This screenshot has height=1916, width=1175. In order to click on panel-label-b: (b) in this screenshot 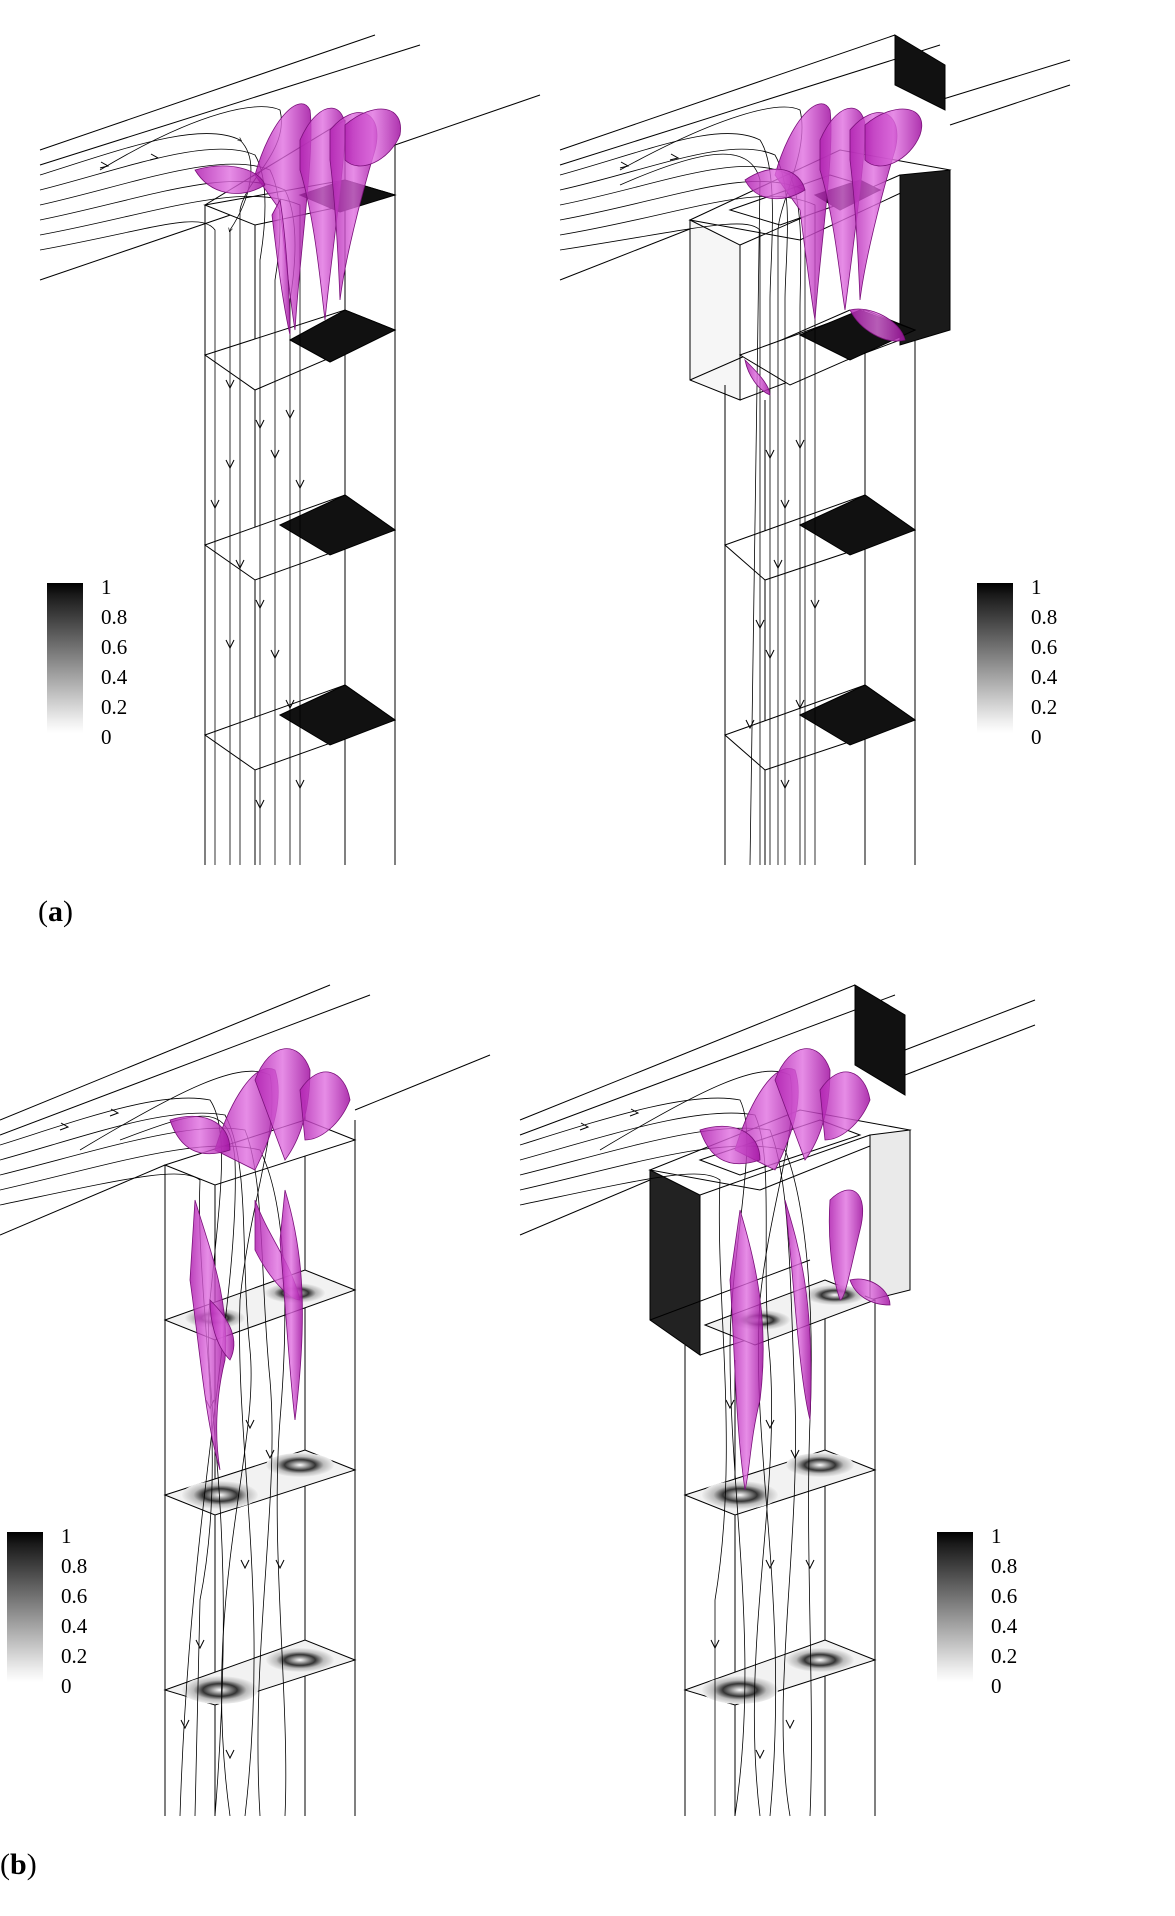, I will do `click(18, 1864)`.